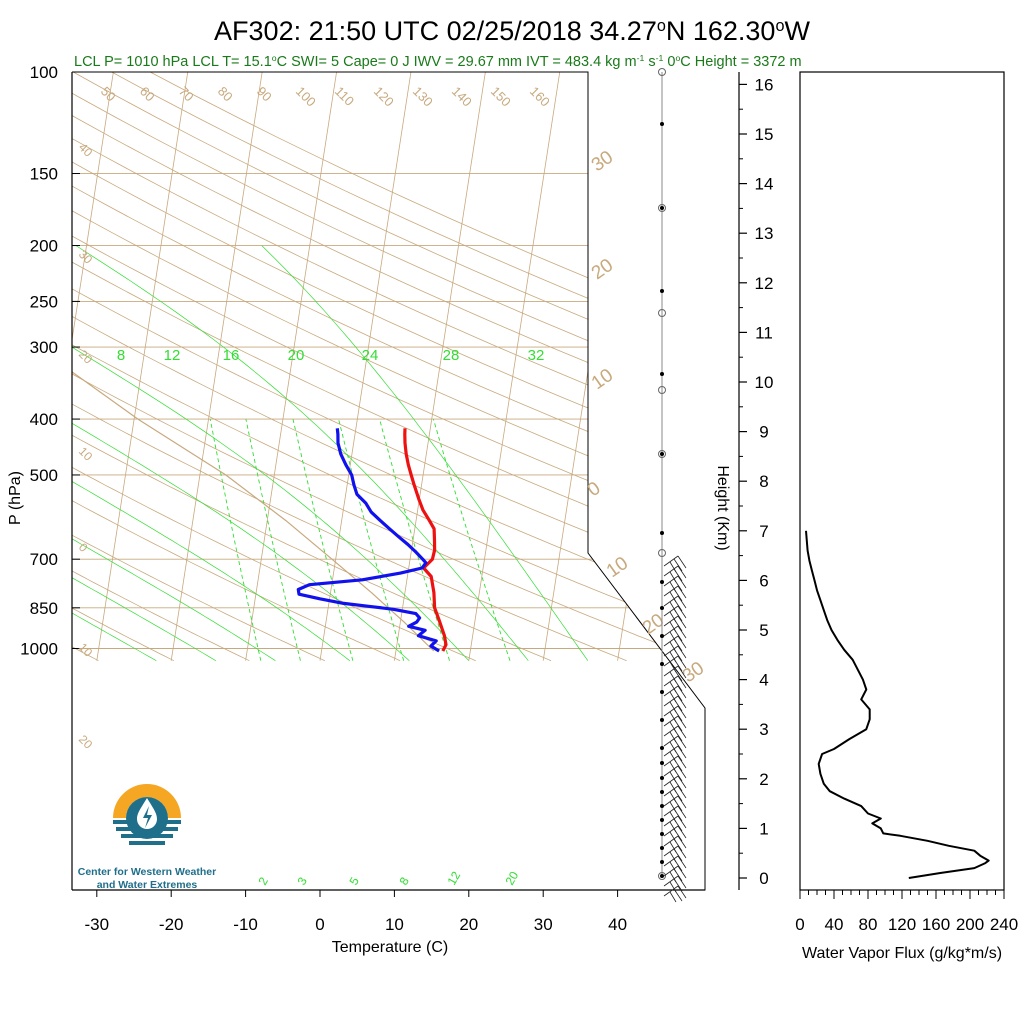 The image size is (1024, 1024). What do you see at coordinates (344, 96) in the screenshot?
I see `dry-adiabat-label: 110` at bounding box center [344, 96].